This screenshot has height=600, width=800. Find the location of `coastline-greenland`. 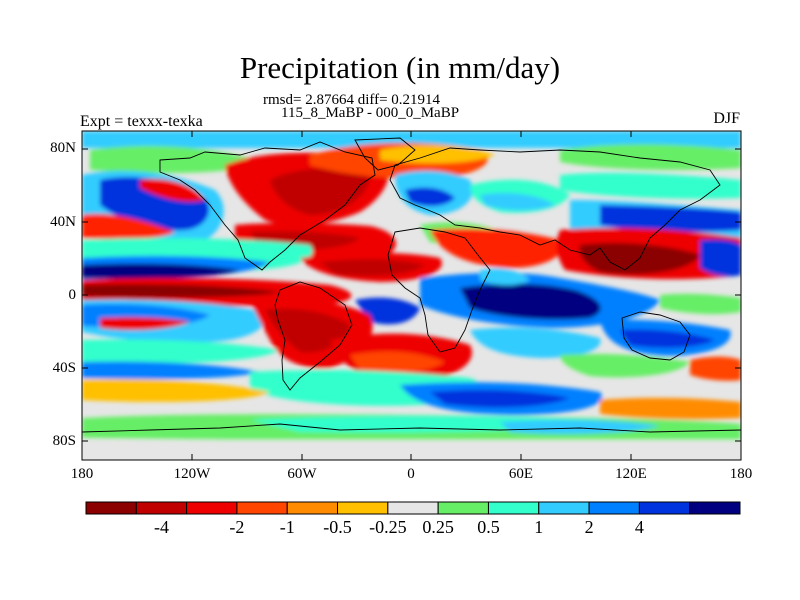

coastline-greenland is located at coordinates (385, 154).